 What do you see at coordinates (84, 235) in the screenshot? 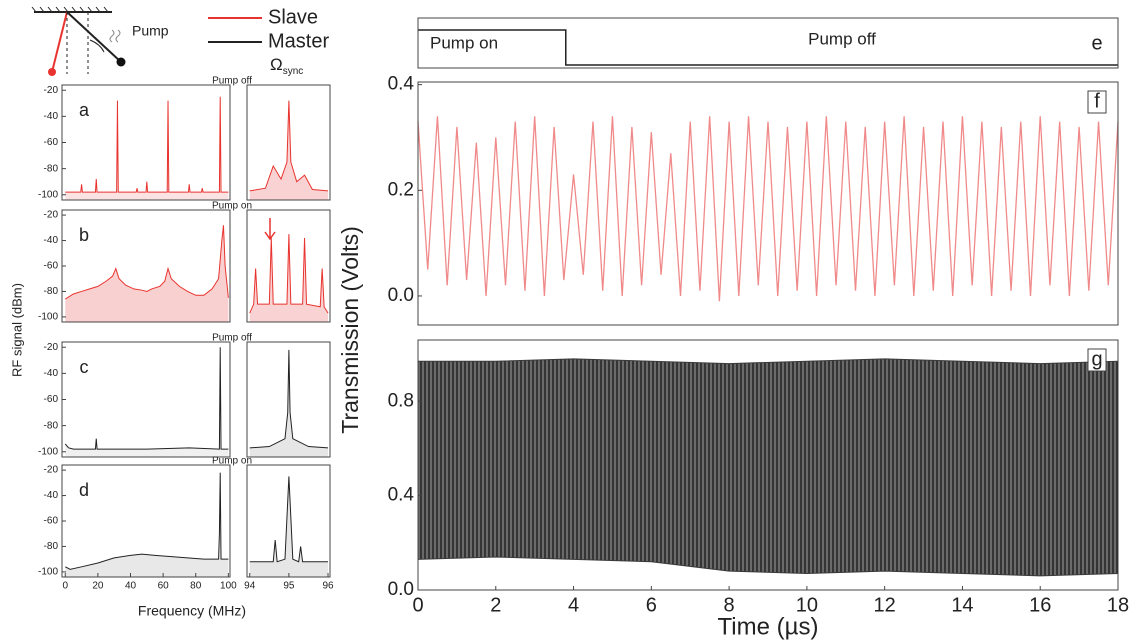
I see `panel-label: b` at bounding box center [84, 235].